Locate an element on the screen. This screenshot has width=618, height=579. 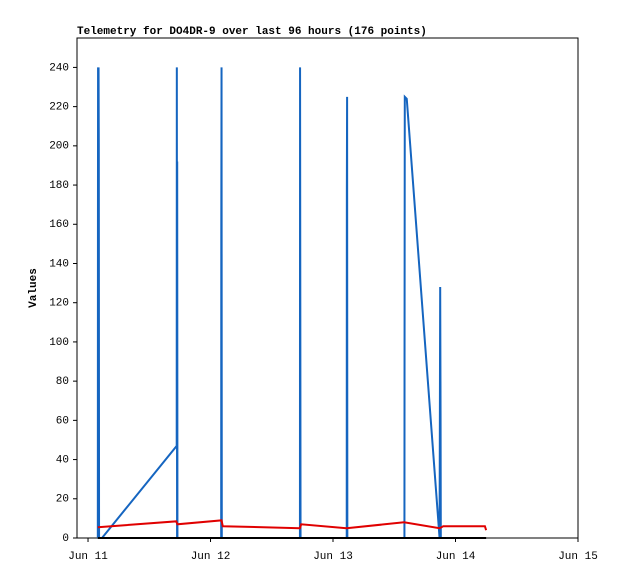
y-tick-label: 120 is located at coordinates (59, 304).